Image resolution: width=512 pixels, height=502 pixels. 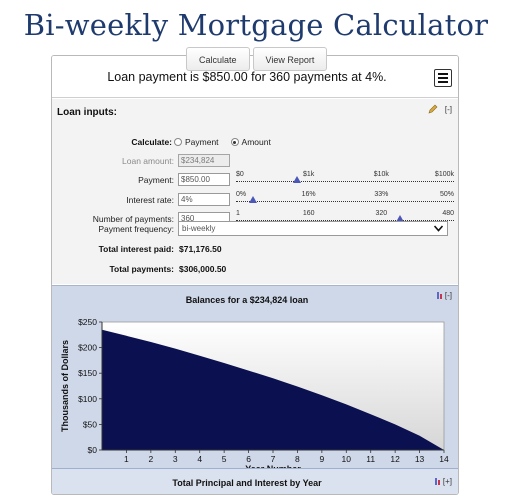 I want to click on x-tick-label: 10, so click(x=347, y=459).